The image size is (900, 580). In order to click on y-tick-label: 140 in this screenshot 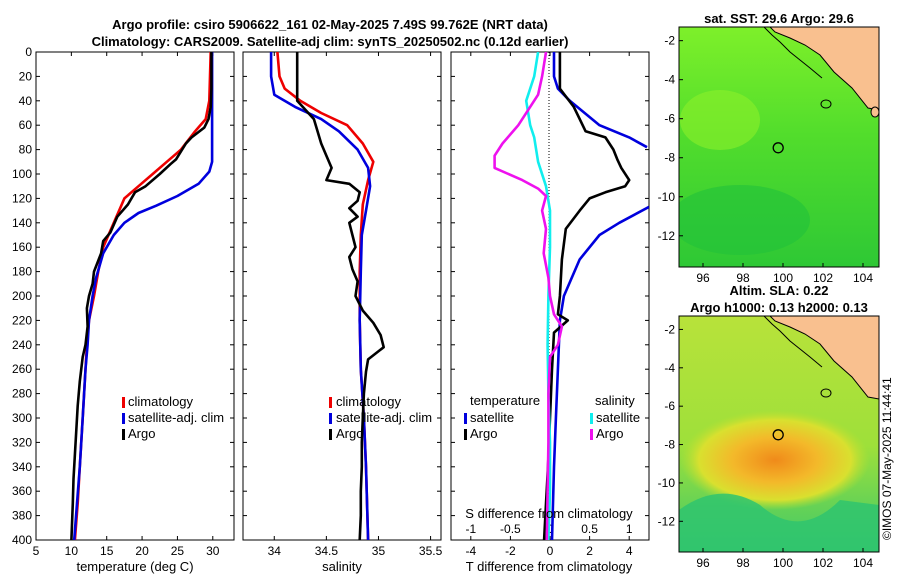, I will do `click(22, 223)`.